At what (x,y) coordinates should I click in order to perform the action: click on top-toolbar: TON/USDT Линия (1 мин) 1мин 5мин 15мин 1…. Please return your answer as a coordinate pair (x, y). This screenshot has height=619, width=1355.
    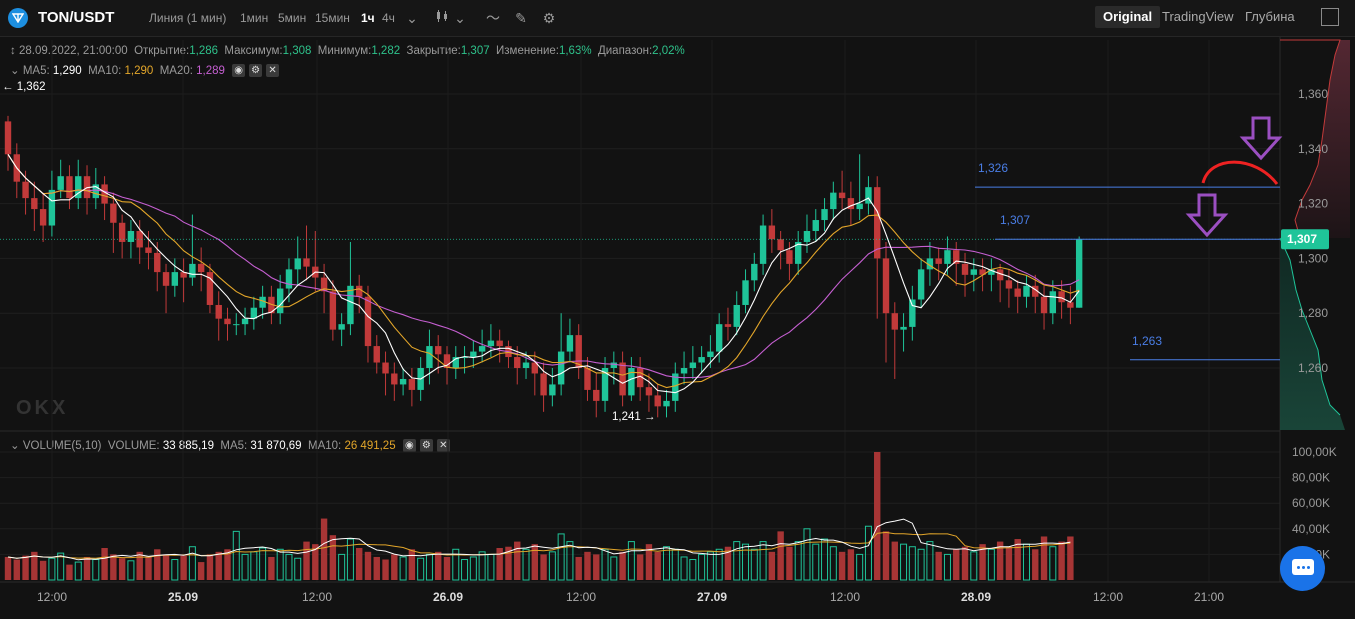
    Looking at the image, I should click on (677, 18).